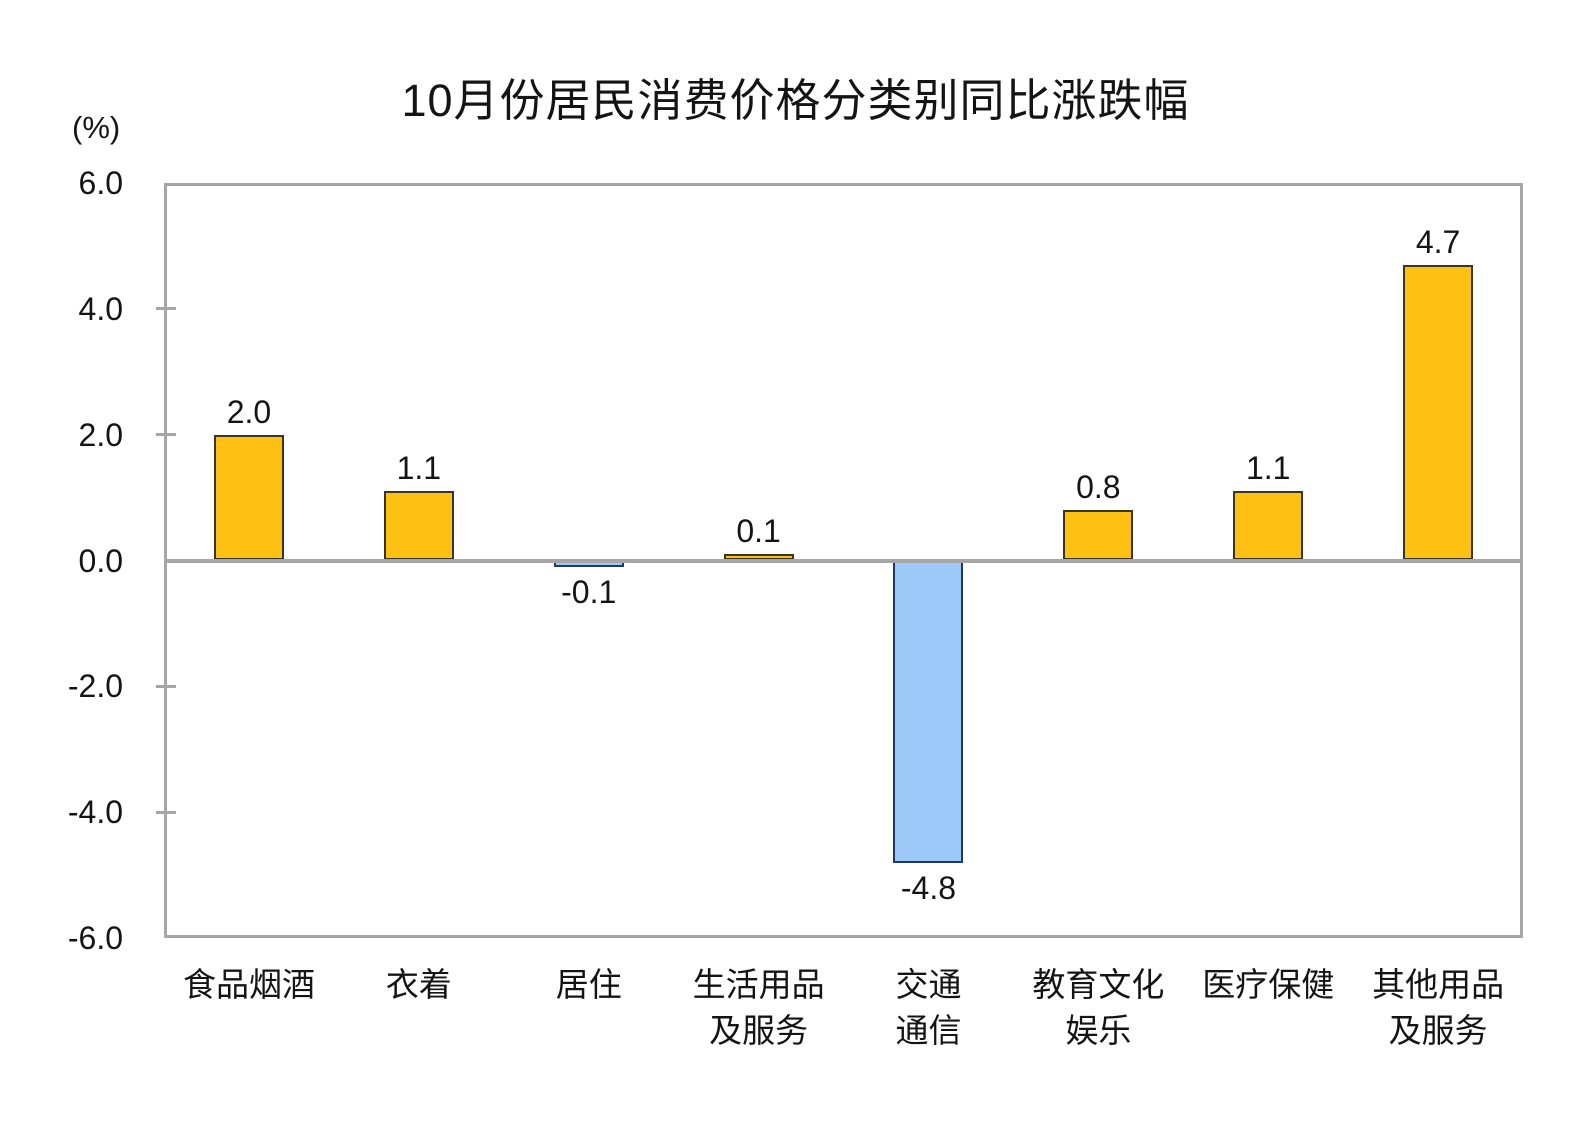  I want to click on x-category-label-line: 食品烟酒, so click(248, 984).